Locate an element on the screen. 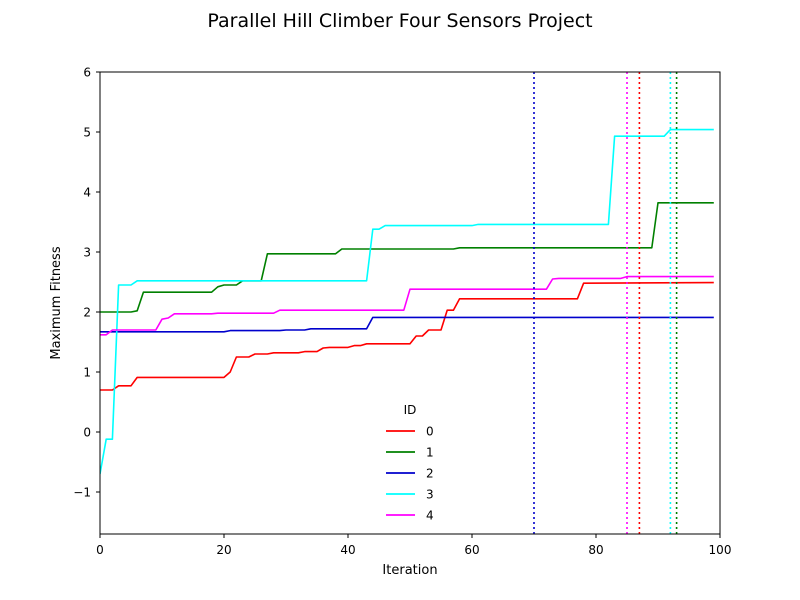  y-axis-label: Maximum Fitness is located at coordinates (56, 302).